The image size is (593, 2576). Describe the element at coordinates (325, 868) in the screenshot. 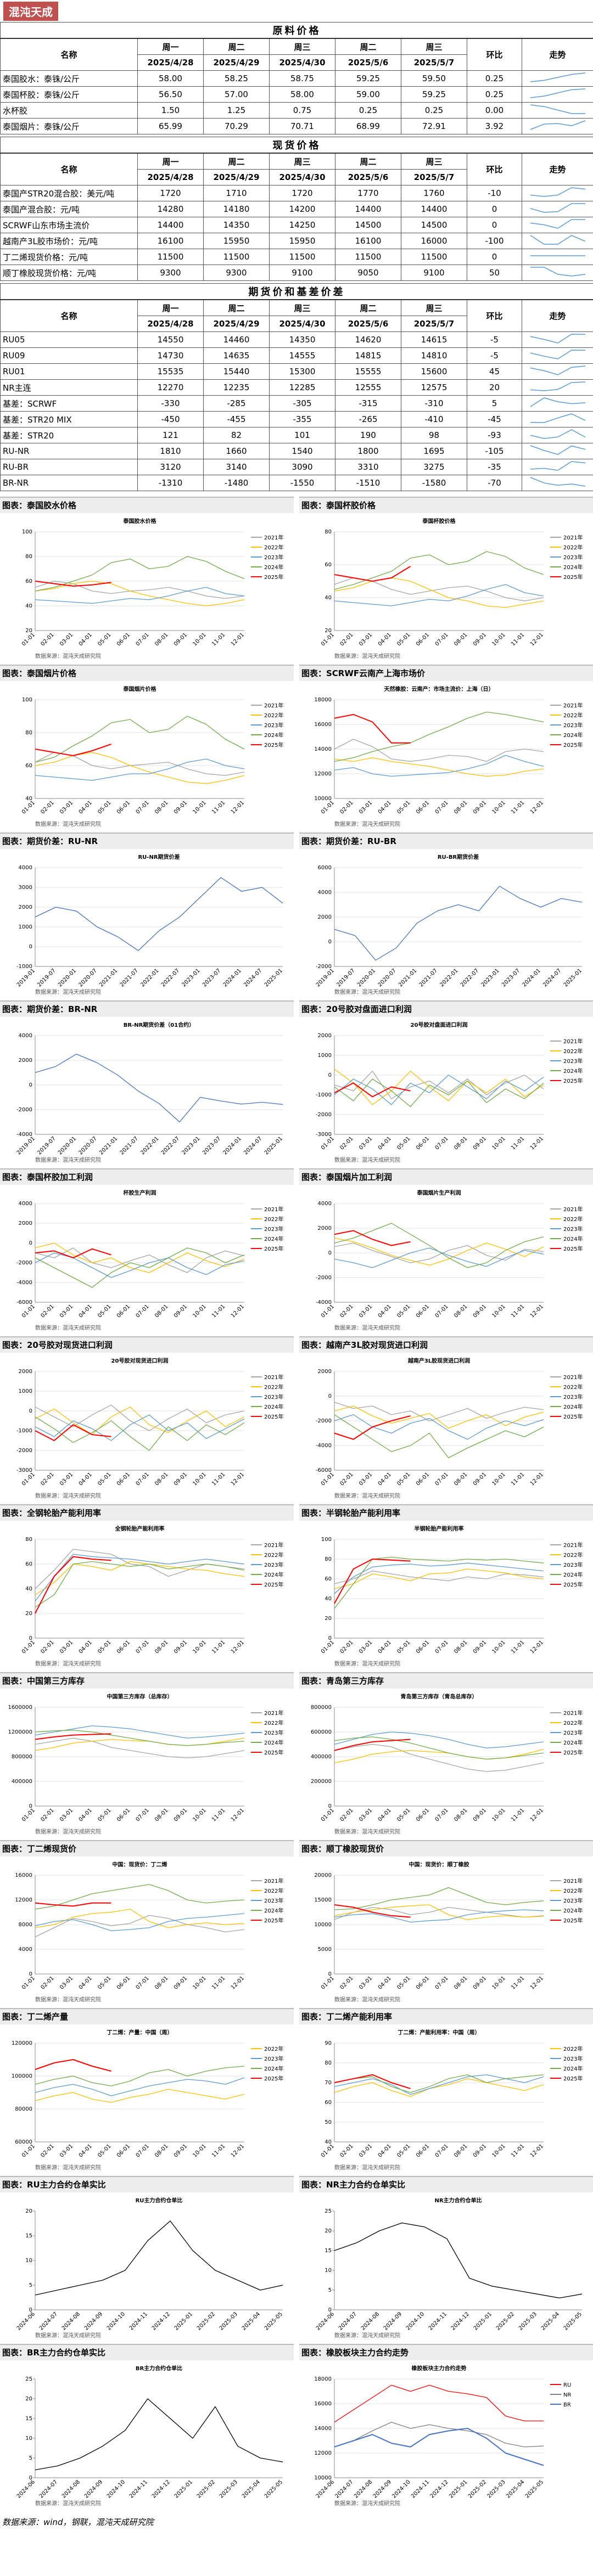

I see `y-tick-label: 6000` at that location.